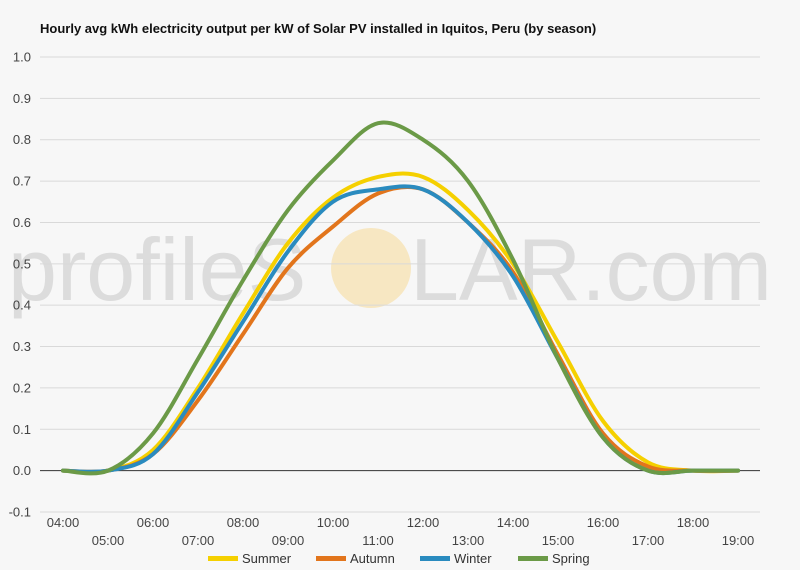 The image size is (800, 570). I want to click on x-tick-label: 15:00, so click(558, 540).